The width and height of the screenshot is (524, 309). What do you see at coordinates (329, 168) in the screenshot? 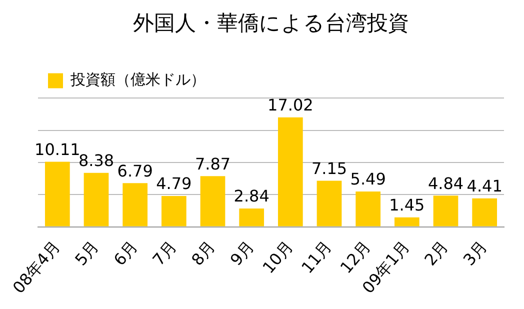
I see `data-label: 7.15` at bounding box center [329, 168].